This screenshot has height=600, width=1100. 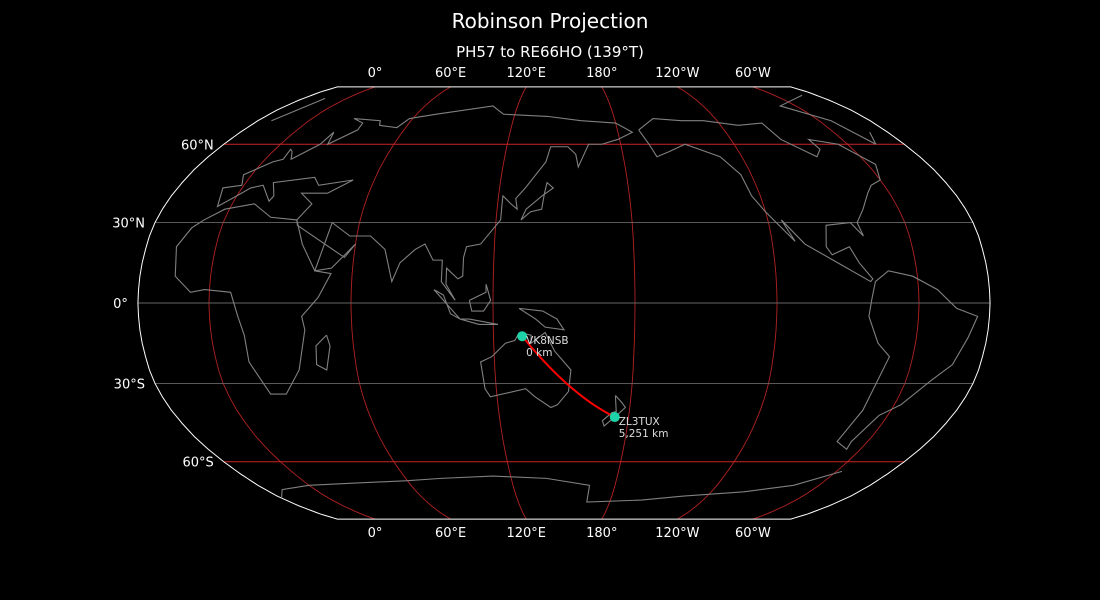 I want to click on station-distance: 5,251 km, so click(x=644, y=434).